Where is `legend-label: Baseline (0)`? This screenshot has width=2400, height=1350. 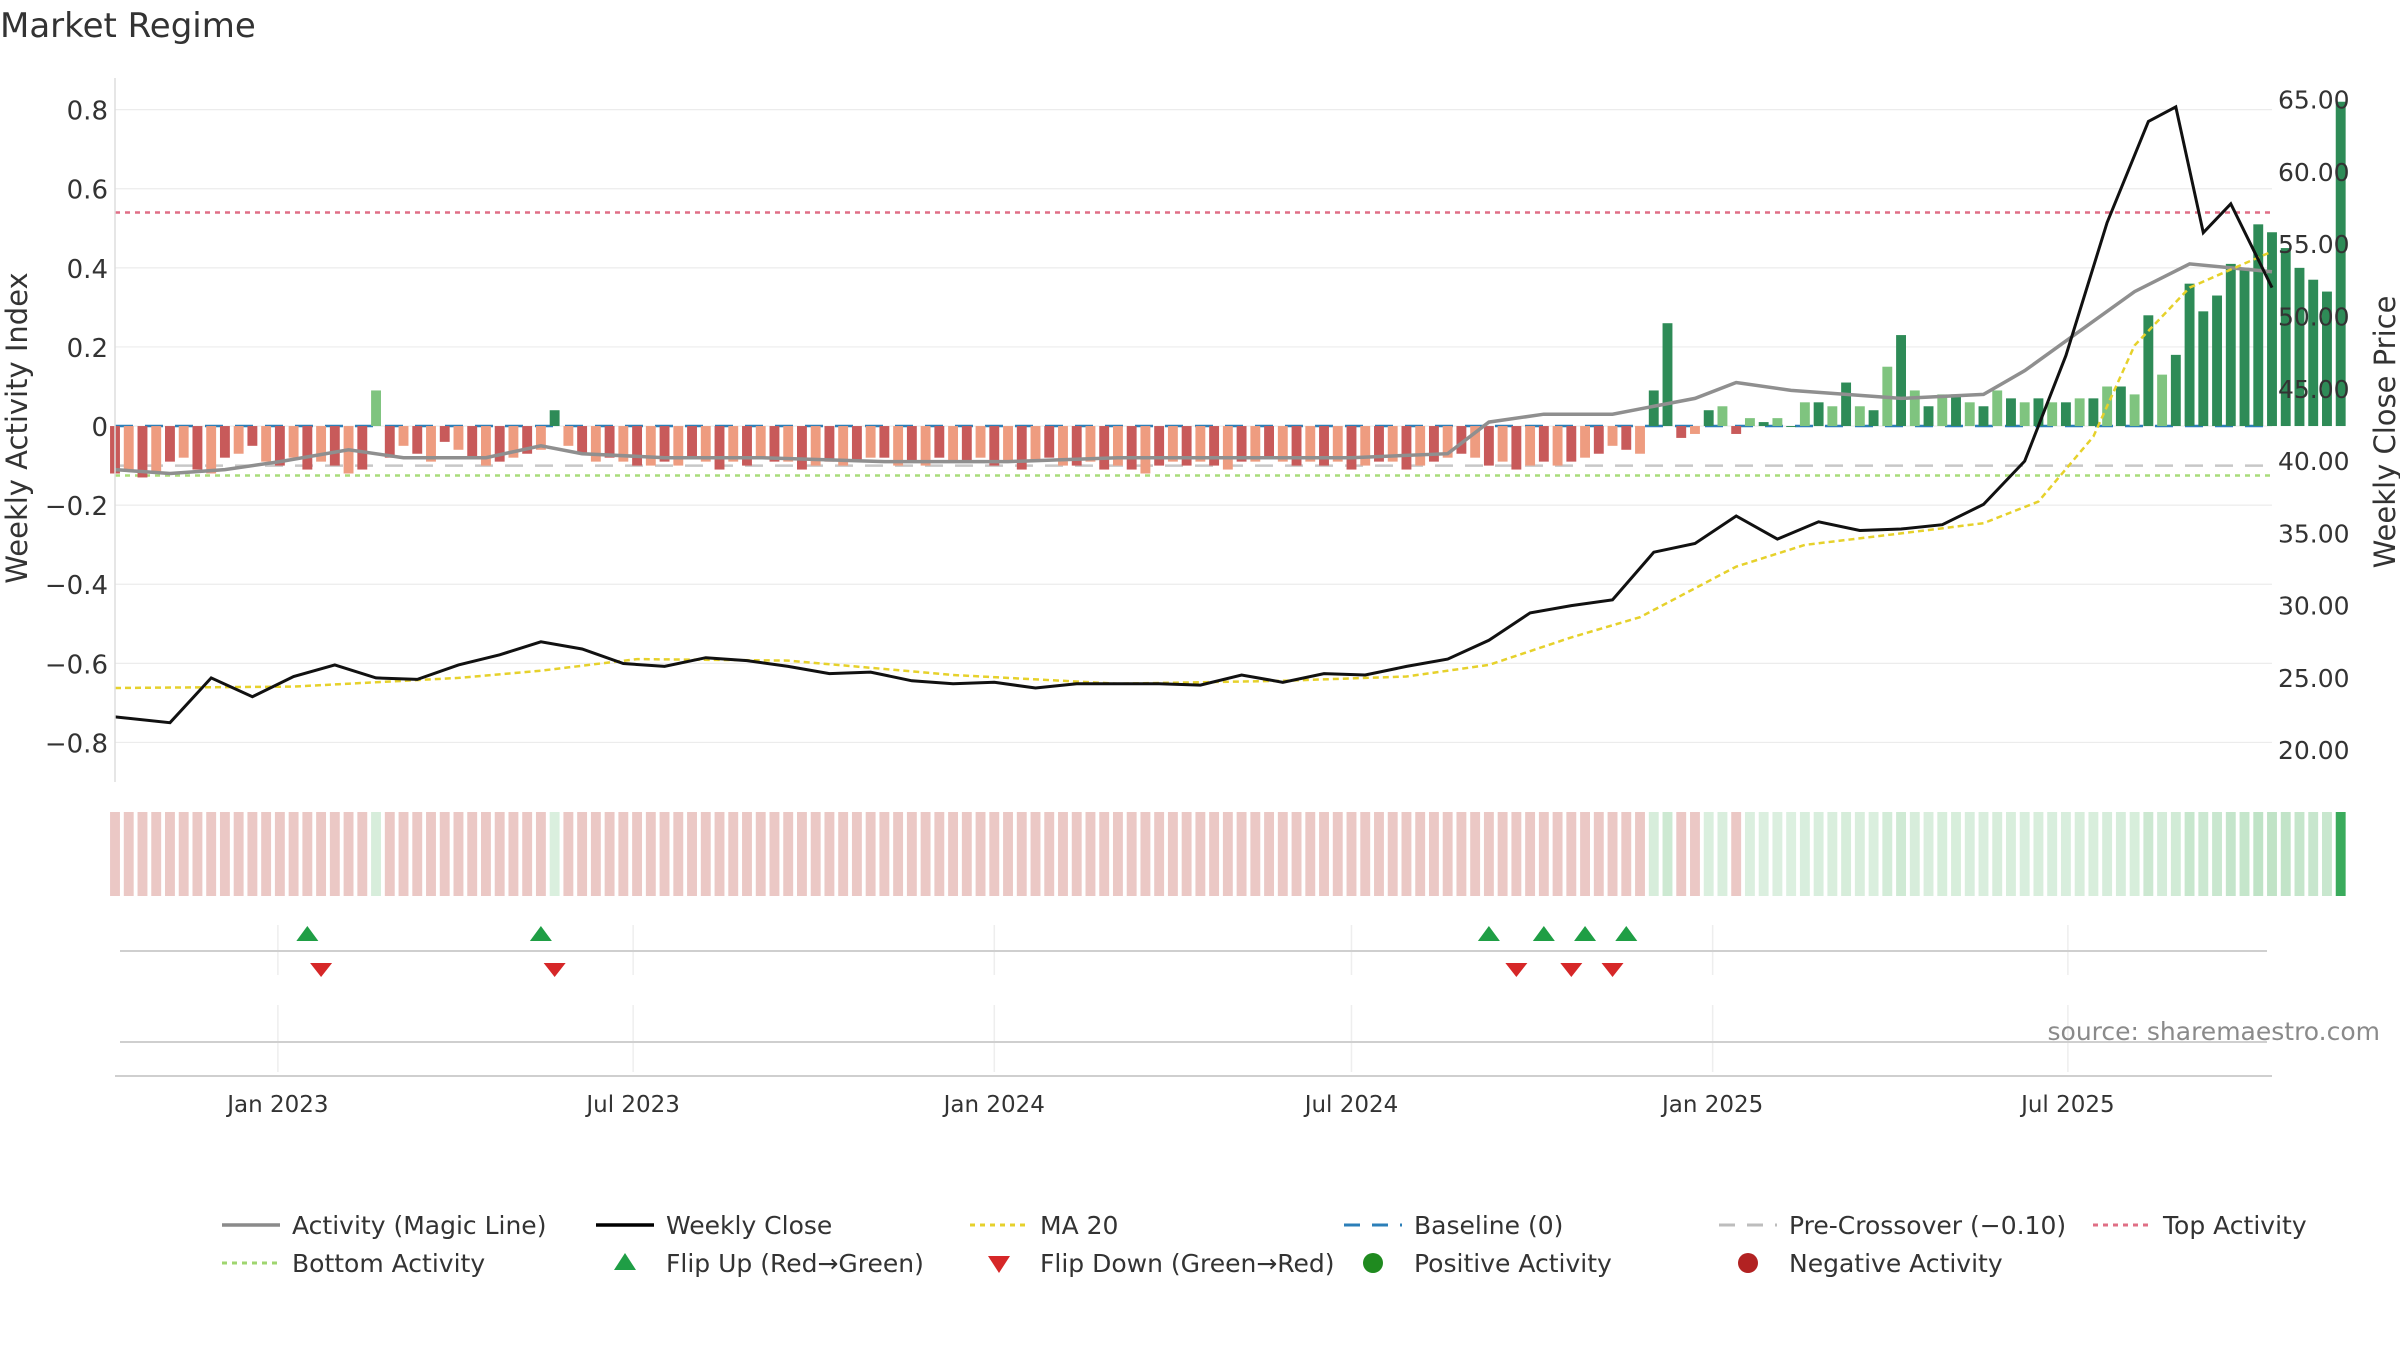 legend-label: Baseline (0) is located at coordinates (1488, 1225).